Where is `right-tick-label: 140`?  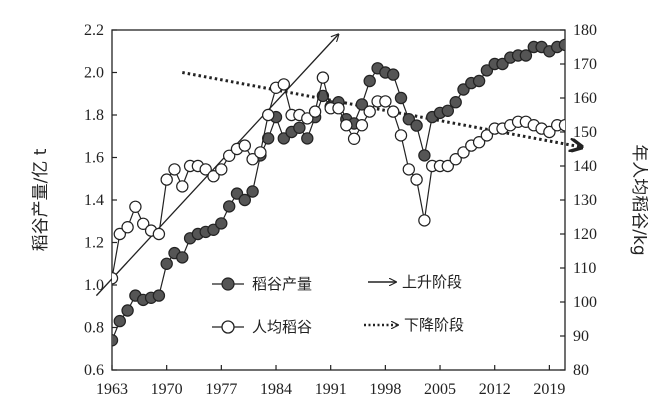
right-tick-label: 140 is located at coordinates (585, 166).